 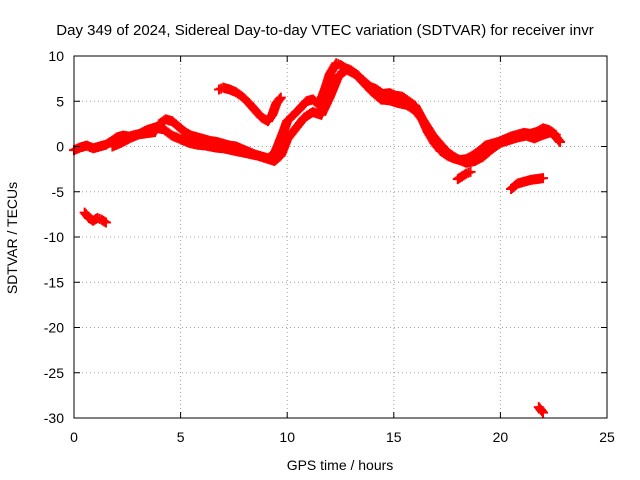 I want to click on x-axis-label: GPS time / hours, so click(x=340, y=465).